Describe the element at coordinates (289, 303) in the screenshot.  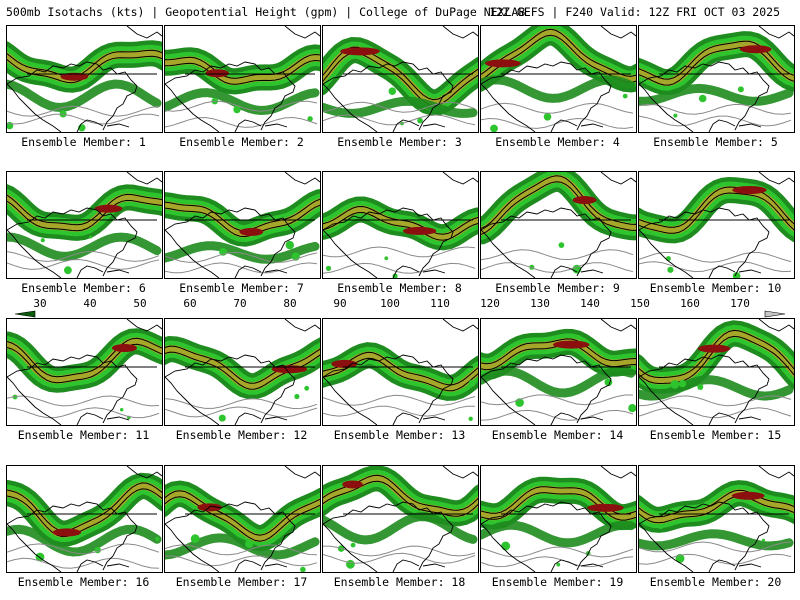
I see `colorbar-tick-label: 80` at that location.